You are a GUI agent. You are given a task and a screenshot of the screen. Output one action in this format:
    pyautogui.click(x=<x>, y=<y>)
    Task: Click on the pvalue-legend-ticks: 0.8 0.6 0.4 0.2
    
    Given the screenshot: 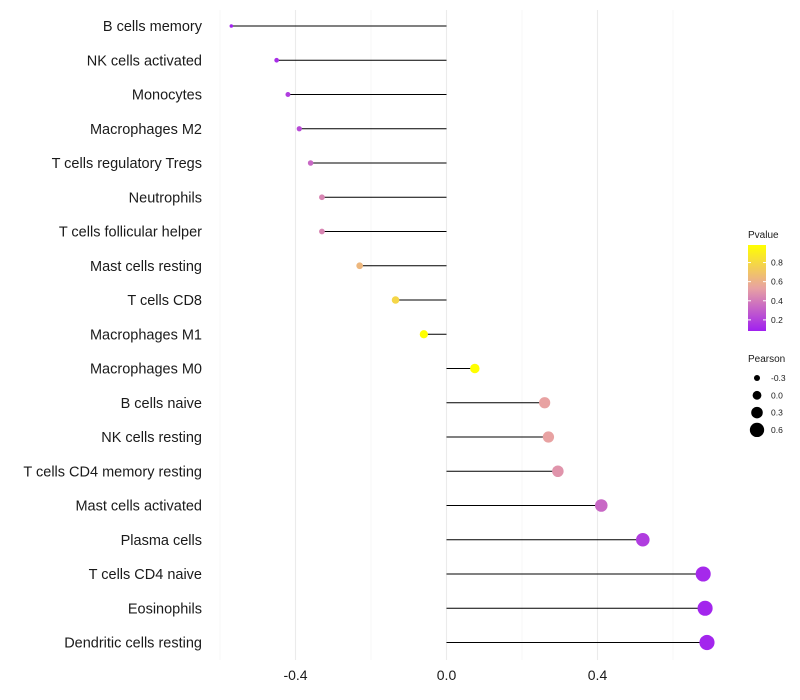 What is the action you would take?
    pyautogui.click(x=765, y=291)
    